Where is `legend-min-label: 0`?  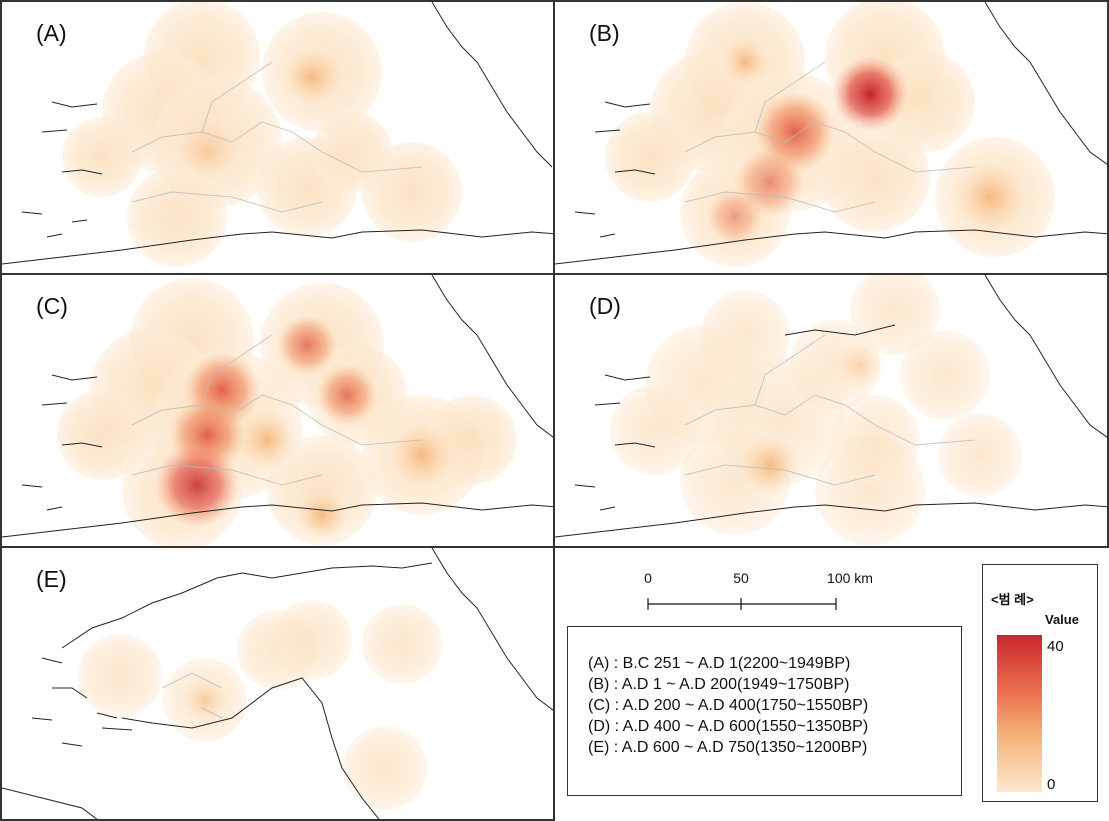 legend-min-label: 0 is located at coordinates (1051, 784).